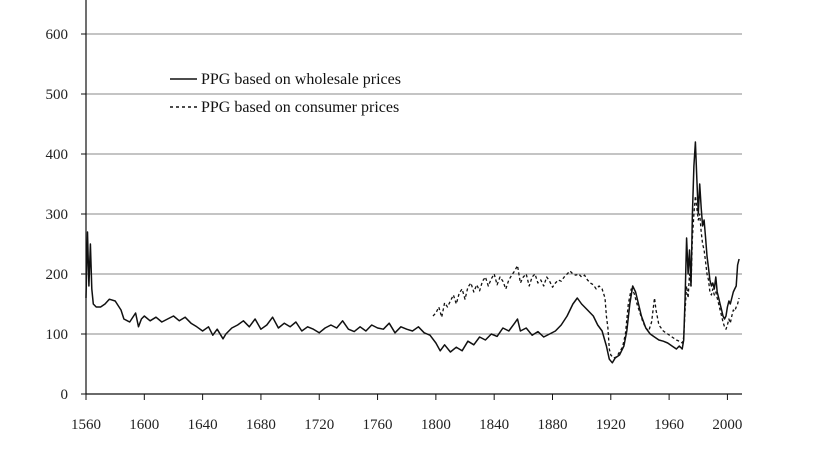 Image resolution: width=829 pixels, height=466 pixels. I want to click on x-tick-label: 1720, so click(319, 425).